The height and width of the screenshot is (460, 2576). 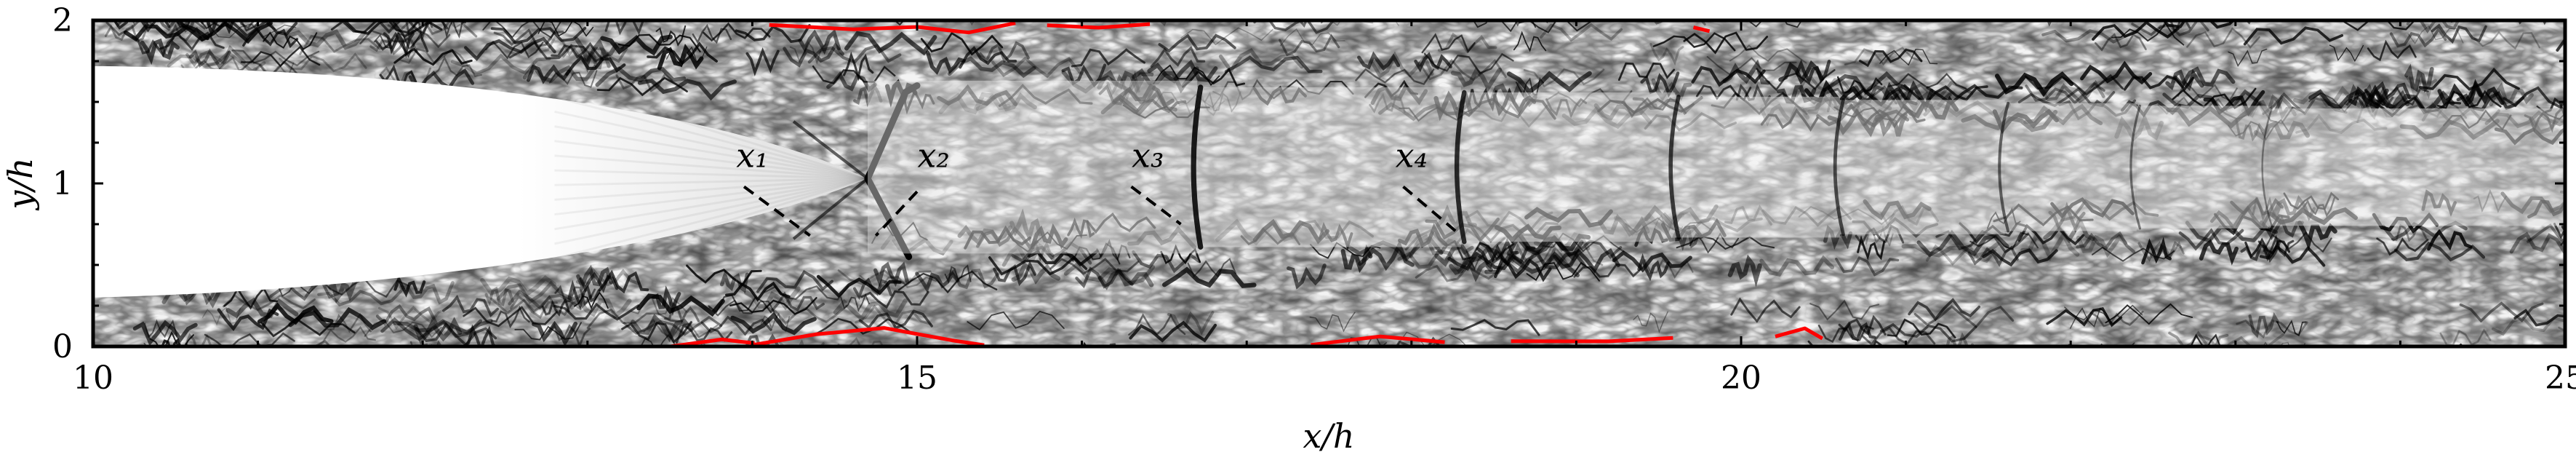 What do you see at coordinates (896, 214) in the screenshot?
I see `probe-line` at bounding box center [896, 214].